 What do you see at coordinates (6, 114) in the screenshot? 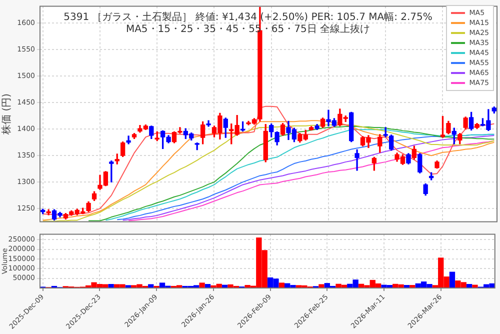
I see `y-axis-title: 株価 (円)` at bounding box center [6, 114].